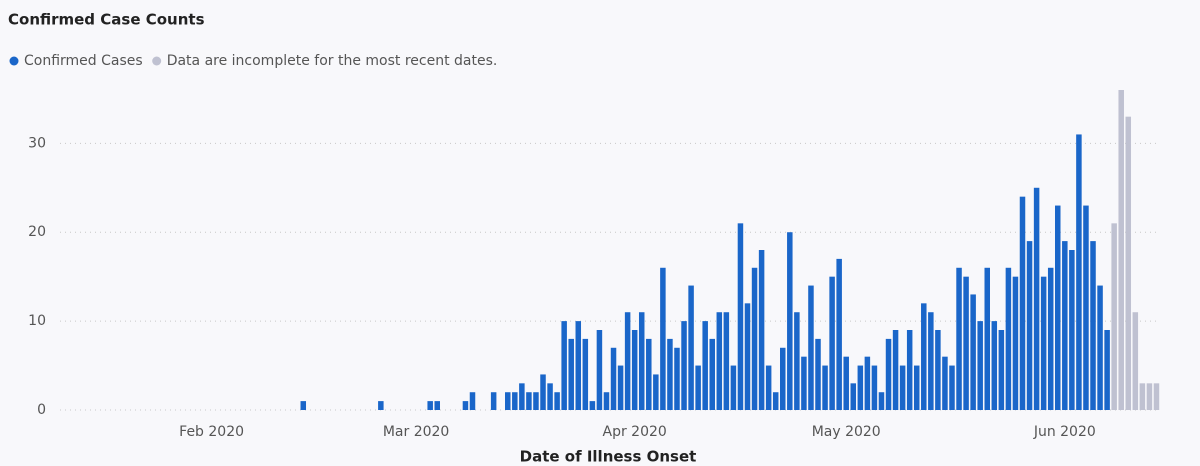 This screenshot has height=466, width=1200. I want to click on y-tick-label: 0, so click(41, 410).